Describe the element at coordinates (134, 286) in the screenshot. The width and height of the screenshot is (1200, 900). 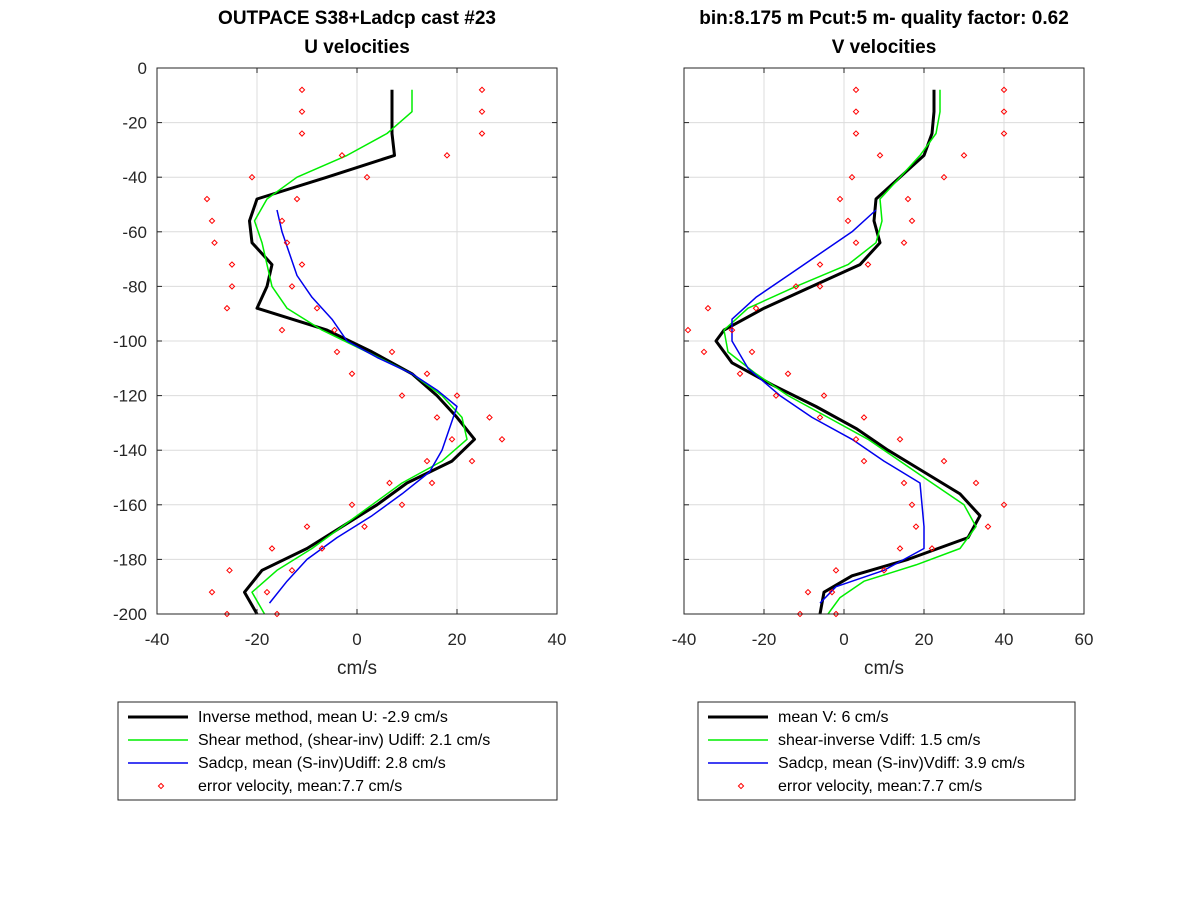
I see `u-y-tick-label: -80` at that location.